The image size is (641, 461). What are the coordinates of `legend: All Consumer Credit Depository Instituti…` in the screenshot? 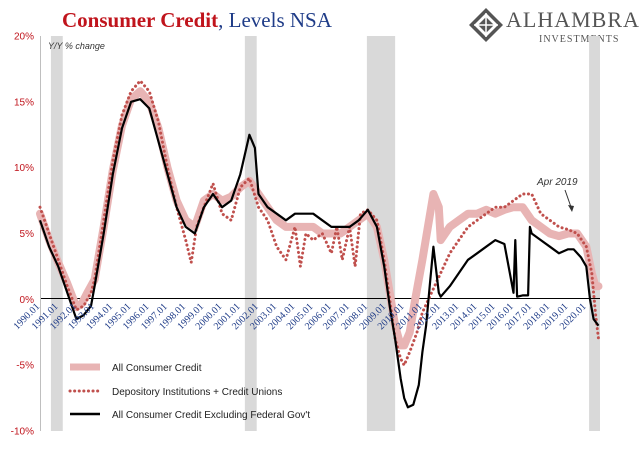 It's located at (189, 392).